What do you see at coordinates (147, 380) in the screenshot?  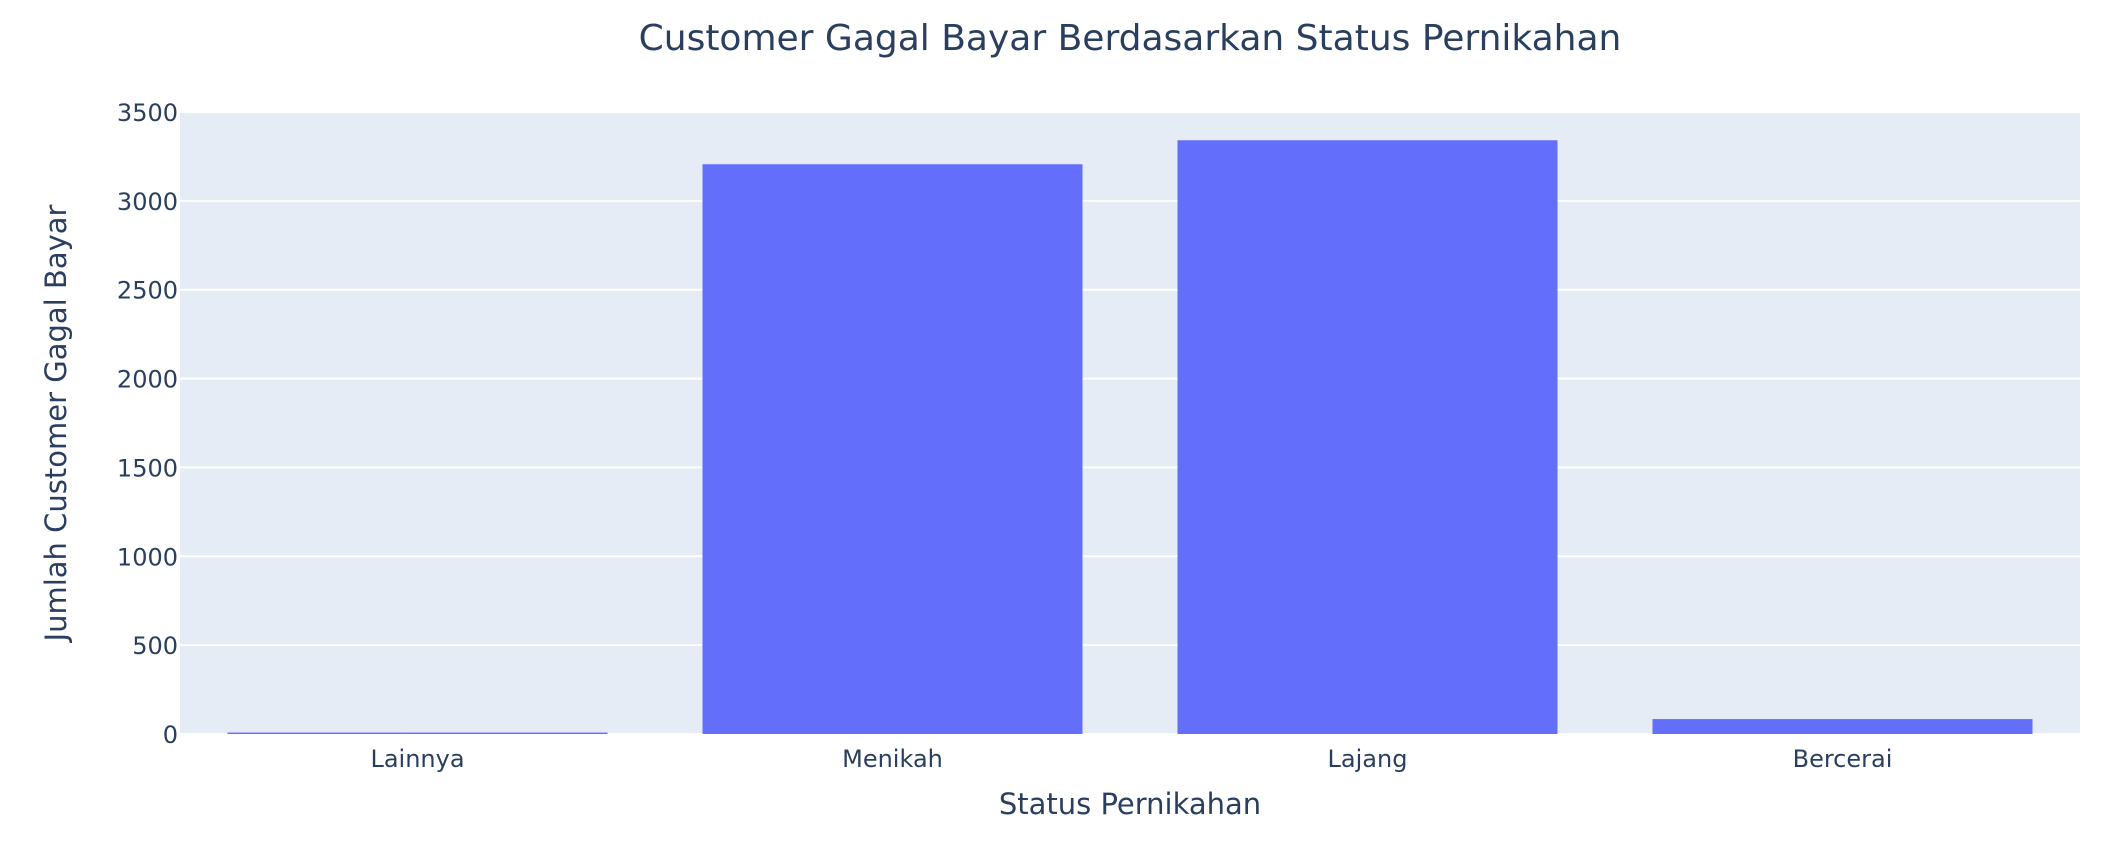 I see `y-tick-label: 2000` at bounding box center [147, 380].